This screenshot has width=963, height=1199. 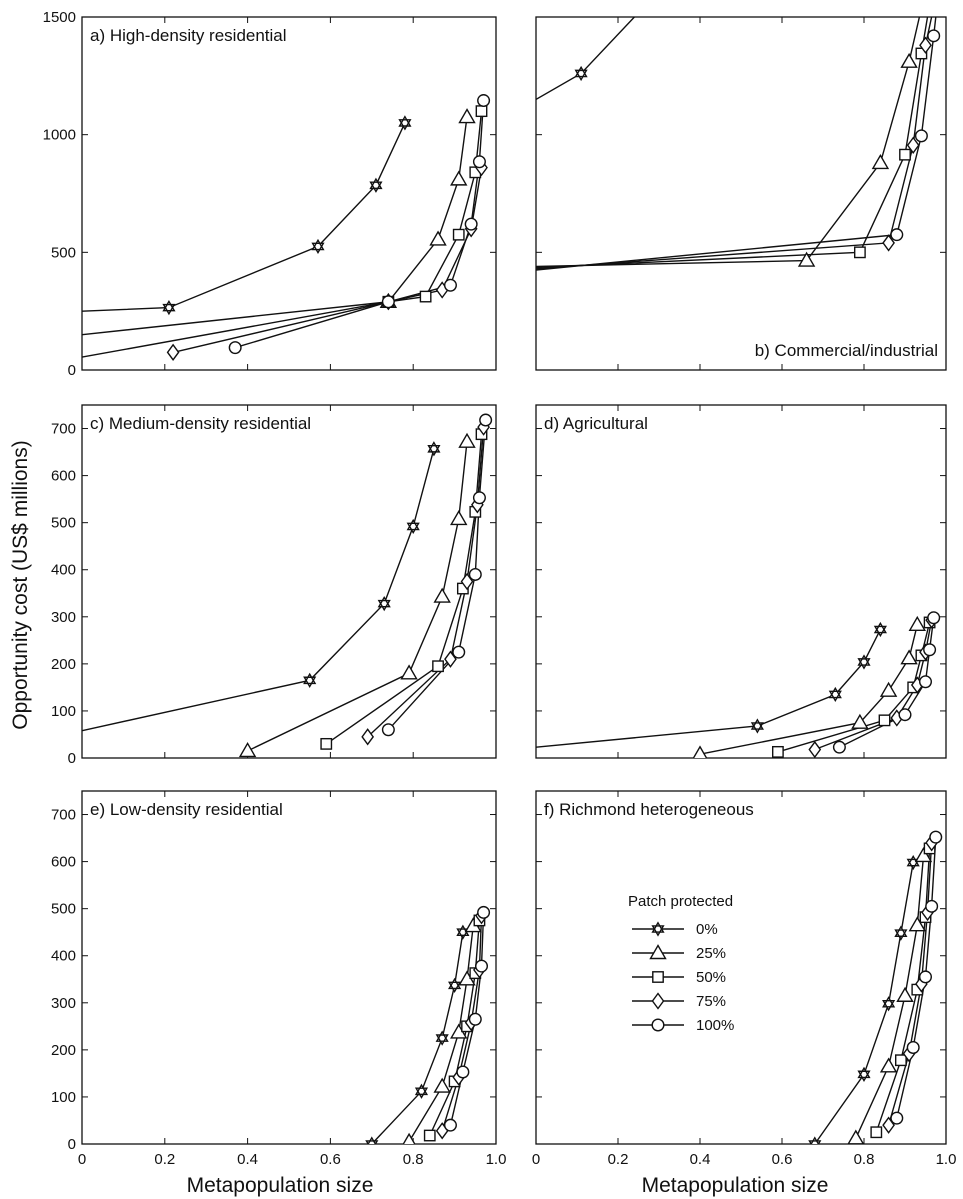 What do you see at coordinates (681, 963) in the screenshot?
I see `legend: Patch protected 0% 25% 50% 75% 100%` at bounding box center [681, 963].